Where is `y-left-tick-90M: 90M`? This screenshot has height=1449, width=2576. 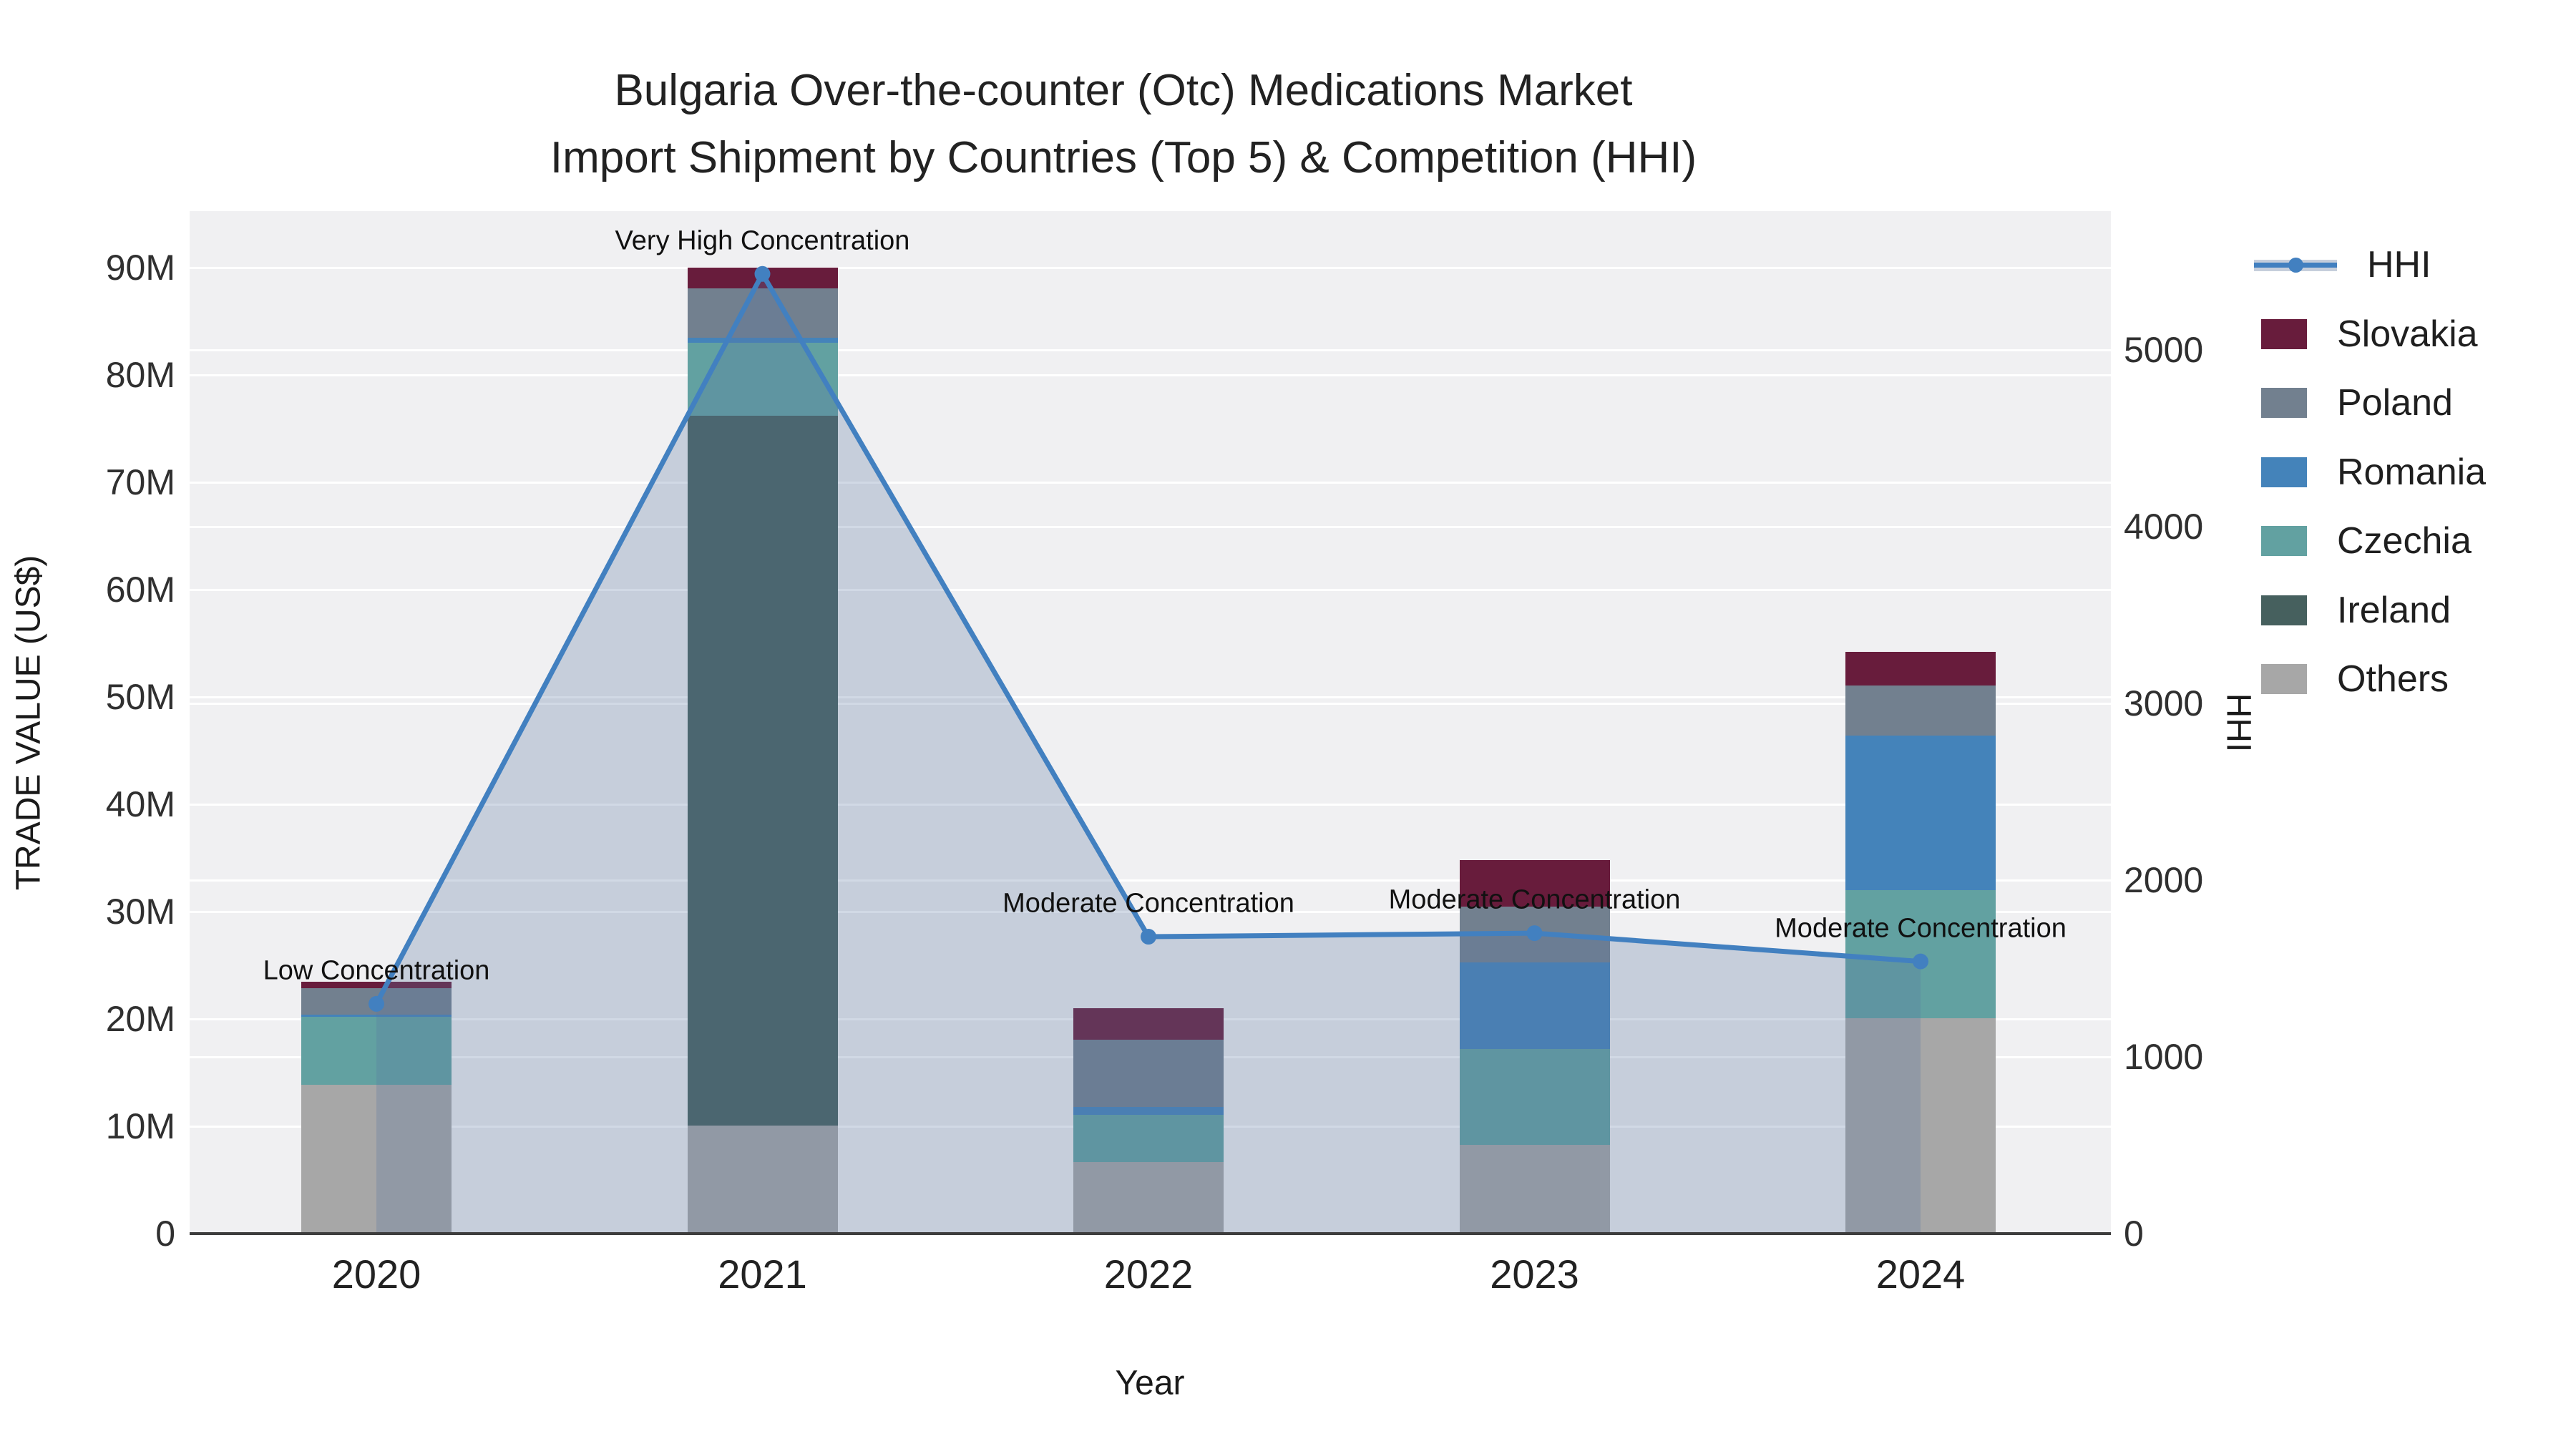 y-left-tick-90M: 90M is located at coordinates (140, 268).